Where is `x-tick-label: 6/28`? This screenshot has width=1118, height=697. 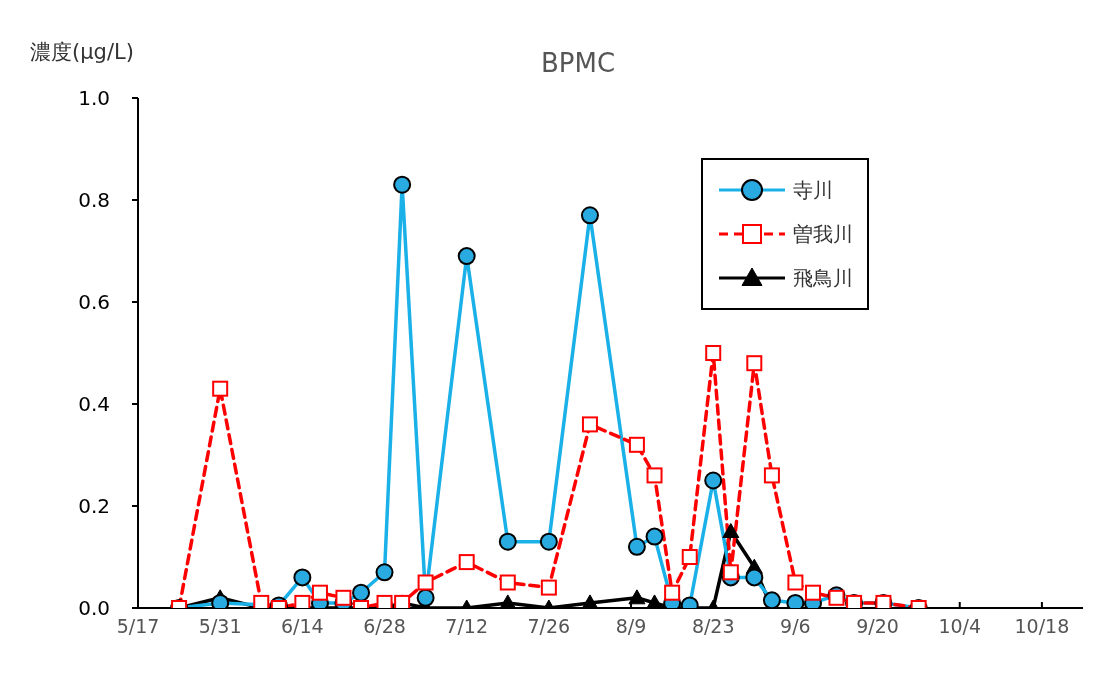 x-tick-label: 6/28 is located at coordinates (384, 626).